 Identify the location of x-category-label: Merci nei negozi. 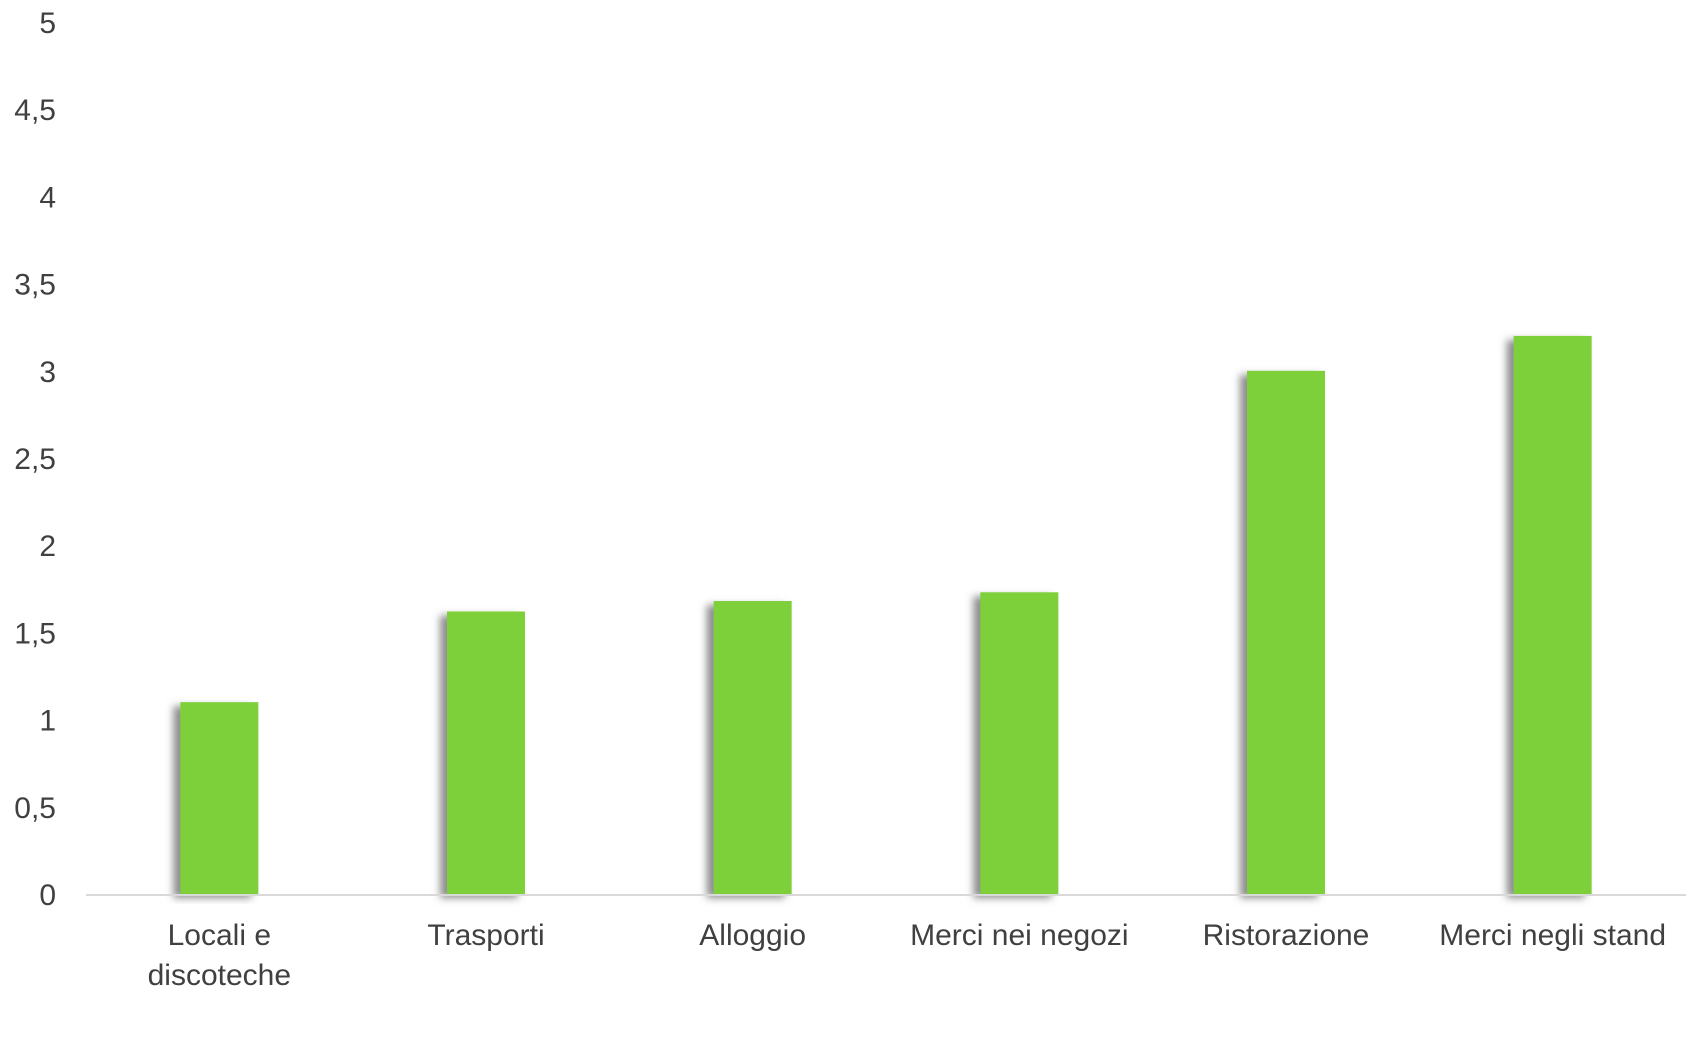
(1019, 935).